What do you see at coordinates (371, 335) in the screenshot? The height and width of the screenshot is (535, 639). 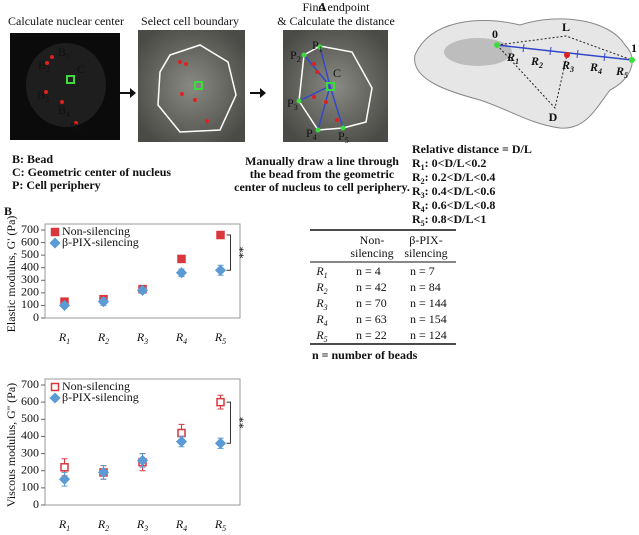 I see `table-cell: n = 22` at bounding box center [371, 335].